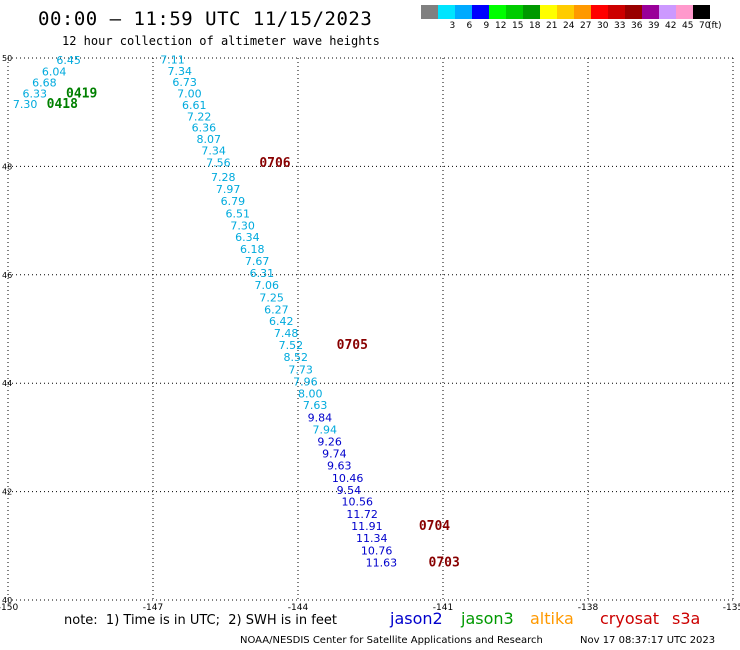  What do you see at coordinates (153, 608) in the screenshot?
I see `lon-label: -147` at bounding box center [153, 608].